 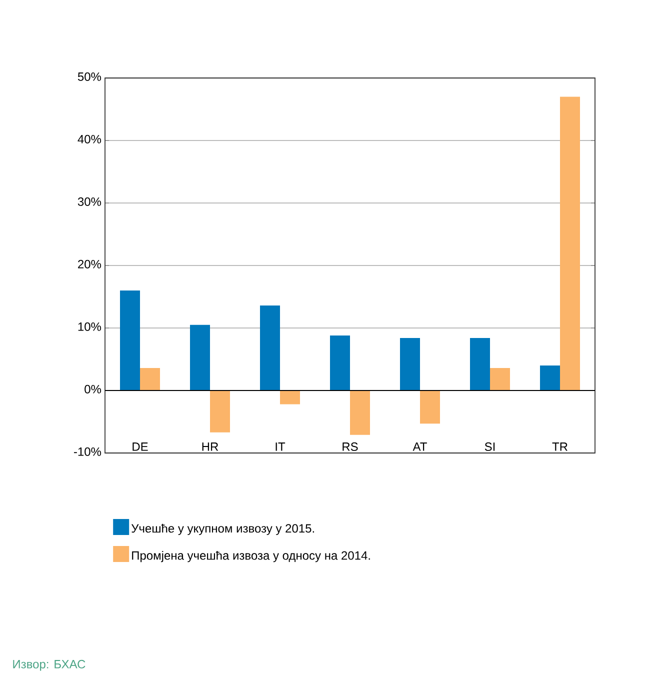 I want to click on y-tick-label: 50%, so click(x=90, y=76).